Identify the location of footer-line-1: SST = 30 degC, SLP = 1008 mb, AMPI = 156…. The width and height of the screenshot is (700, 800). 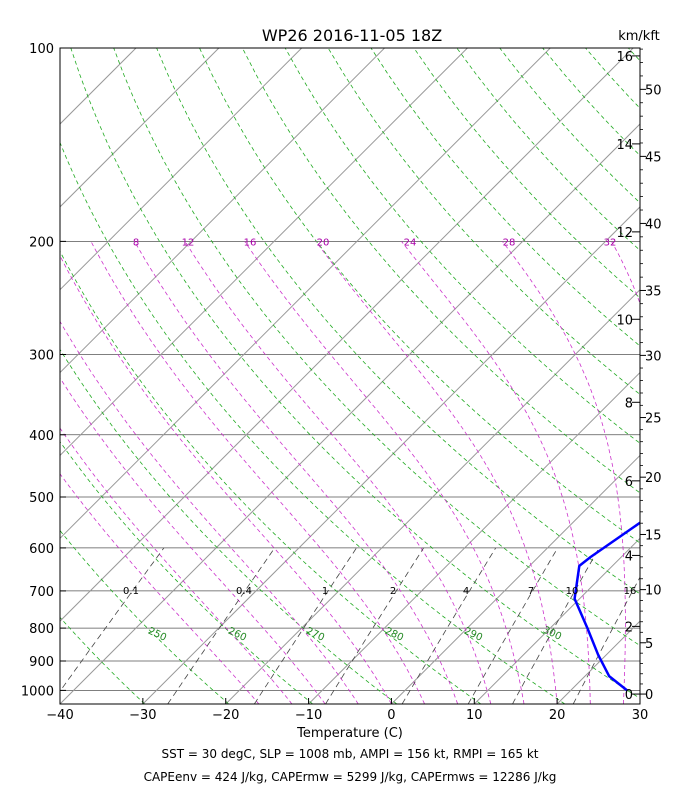
(349, 754).